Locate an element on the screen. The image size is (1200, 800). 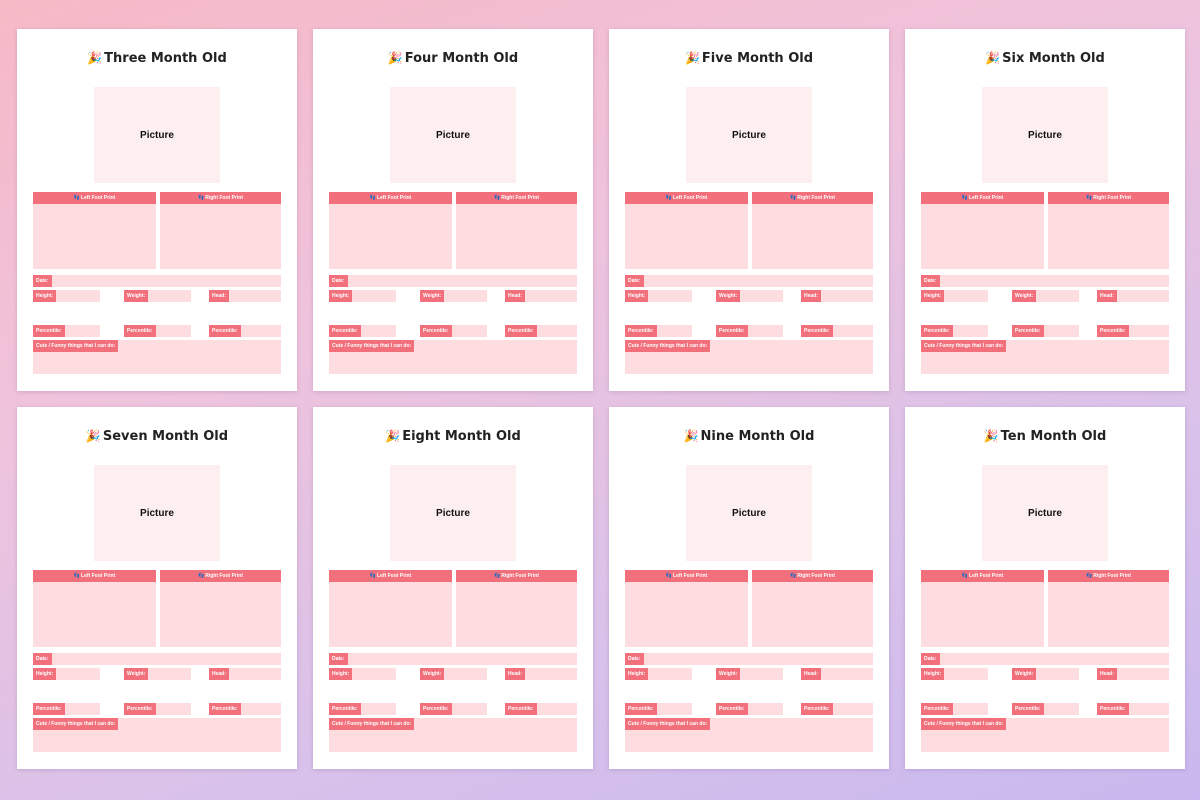
page-title: 🎉 Three Month Old is located at coordinates (157, 58).